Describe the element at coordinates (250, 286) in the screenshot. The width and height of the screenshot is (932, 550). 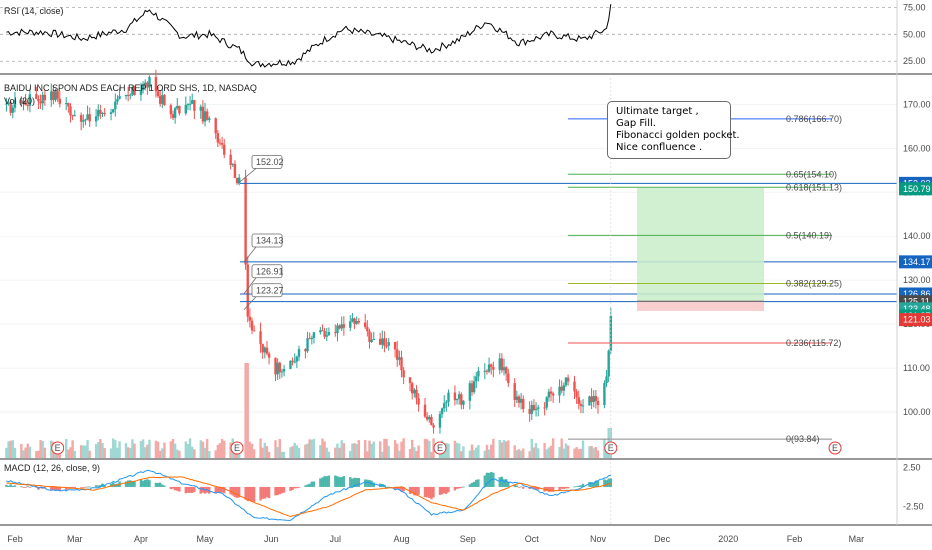
I see `price-callout-pointer` at that location.